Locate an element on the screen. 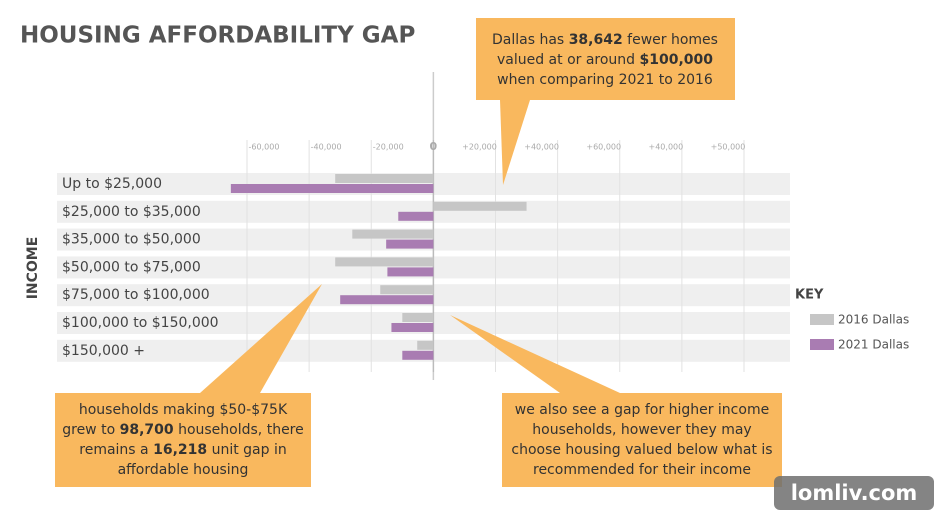 This screenshot has width=937, height=511. callout-segment: 38,642 is located at coordinates (596, 40).